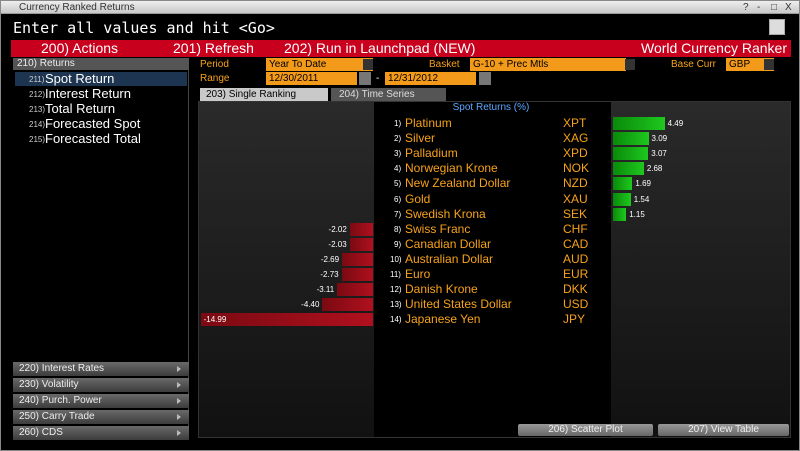 Image resolution: width=800 pixels, height=451 pixels. Describe the element at coordinates (777, 27) in the screenshot. I see `icon` at that location.